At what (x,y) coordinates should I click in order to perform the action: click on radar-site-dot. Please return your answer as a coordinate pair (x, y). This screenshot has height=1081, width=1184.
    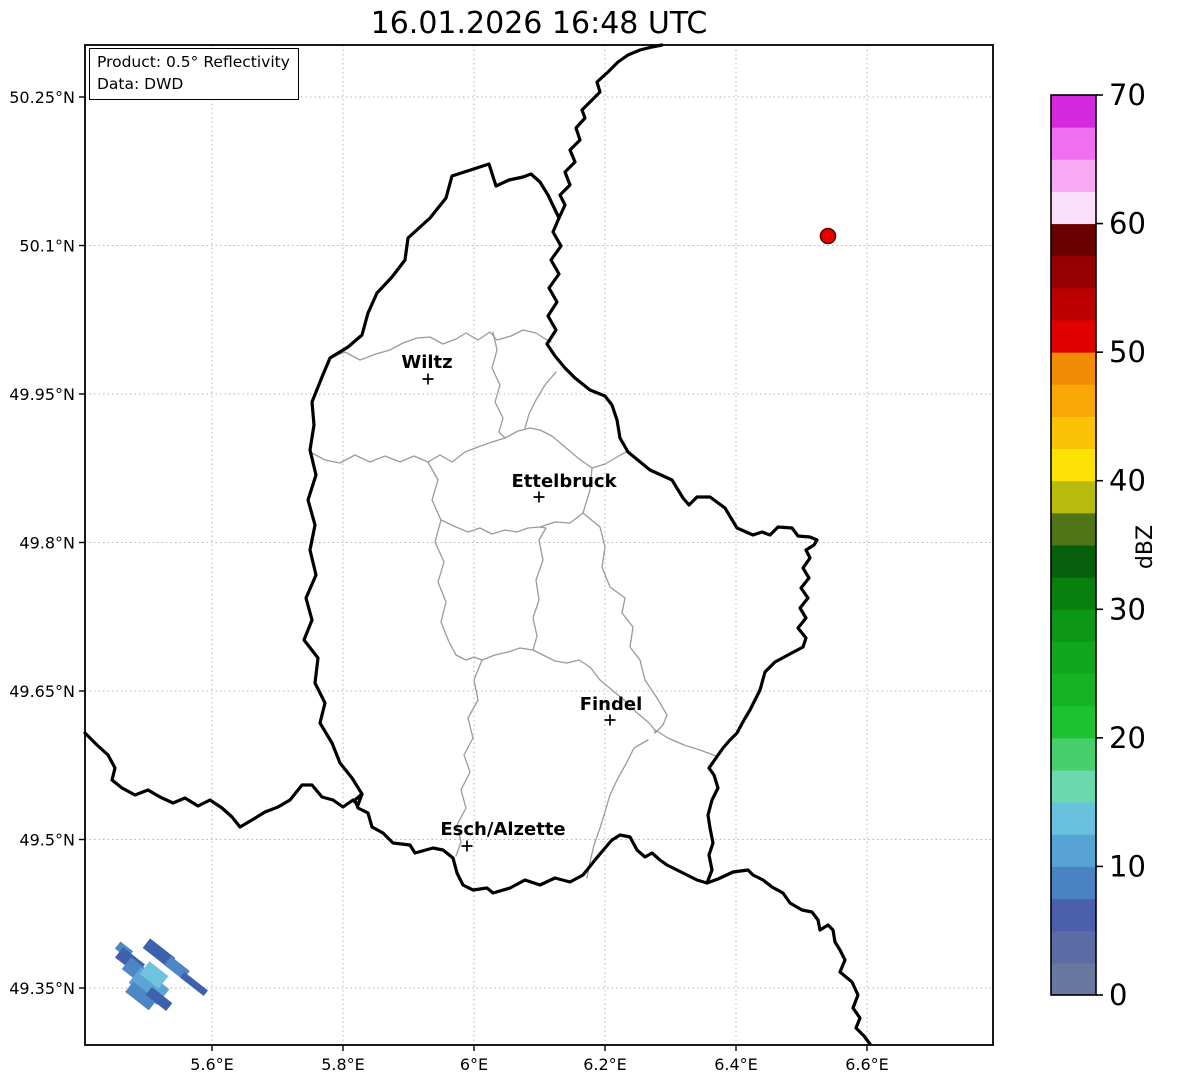
    Looking at the image, I should click on (828, 236).